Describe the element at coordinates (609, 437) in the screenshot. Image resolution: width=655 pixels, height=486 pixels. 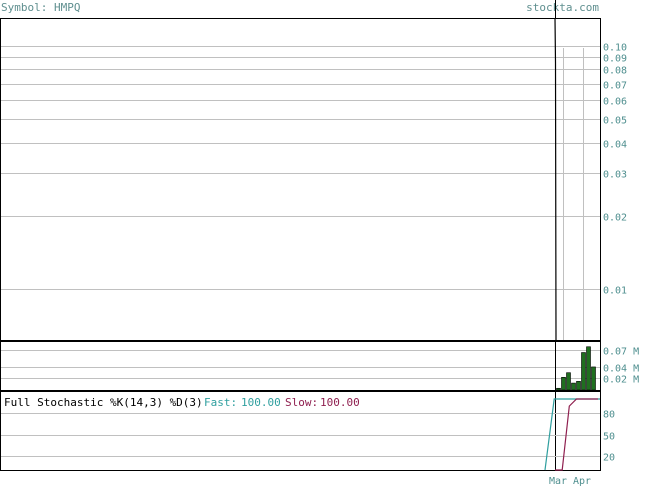
I see `stochastic-tick-label: 50` at that location.